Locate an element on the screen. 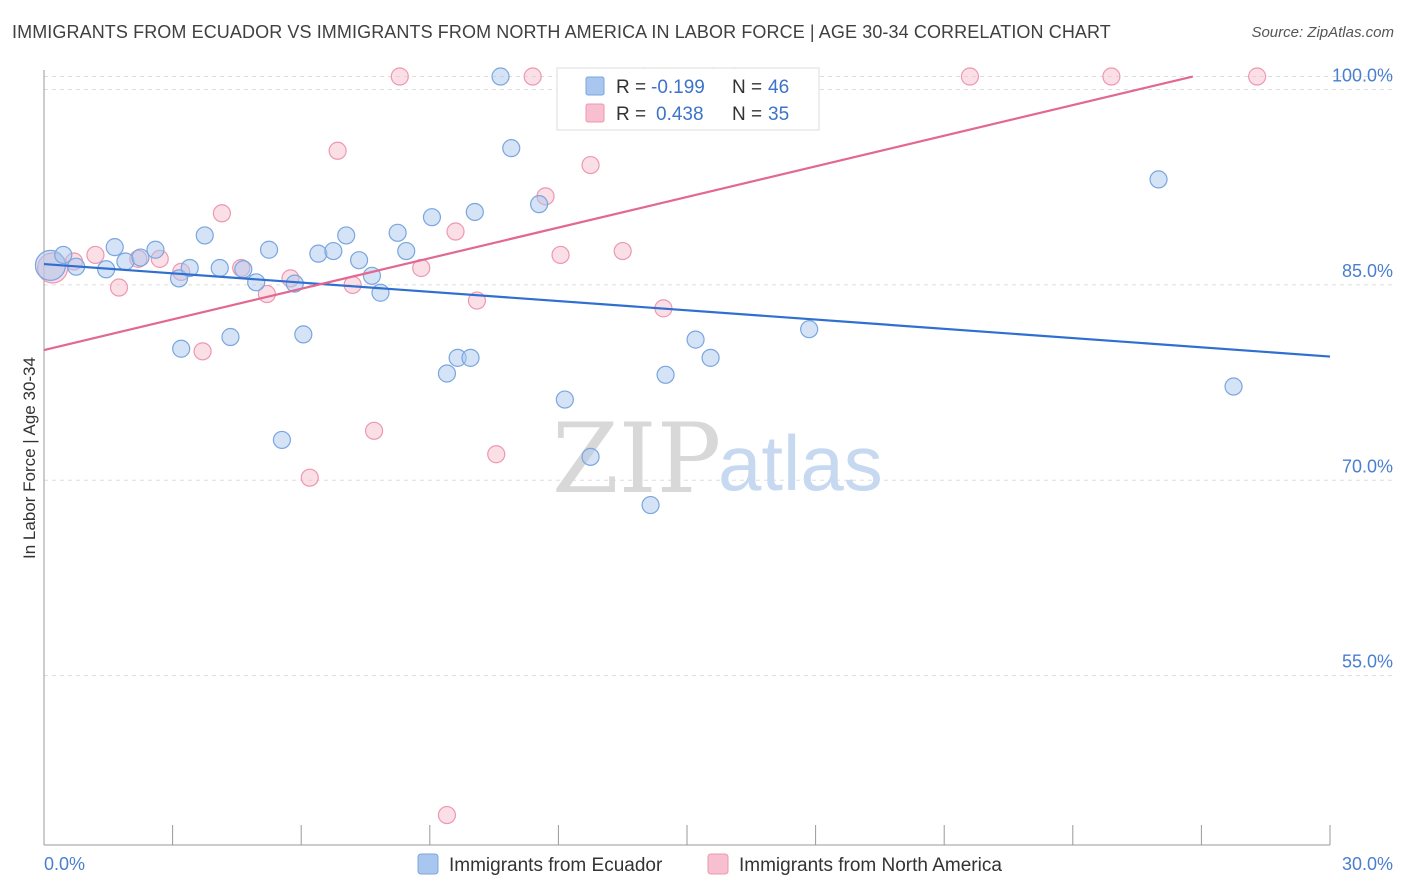 This screenshot has height=892, width=1406. legend-swatch-north-america is located at coordinates (595, 113).